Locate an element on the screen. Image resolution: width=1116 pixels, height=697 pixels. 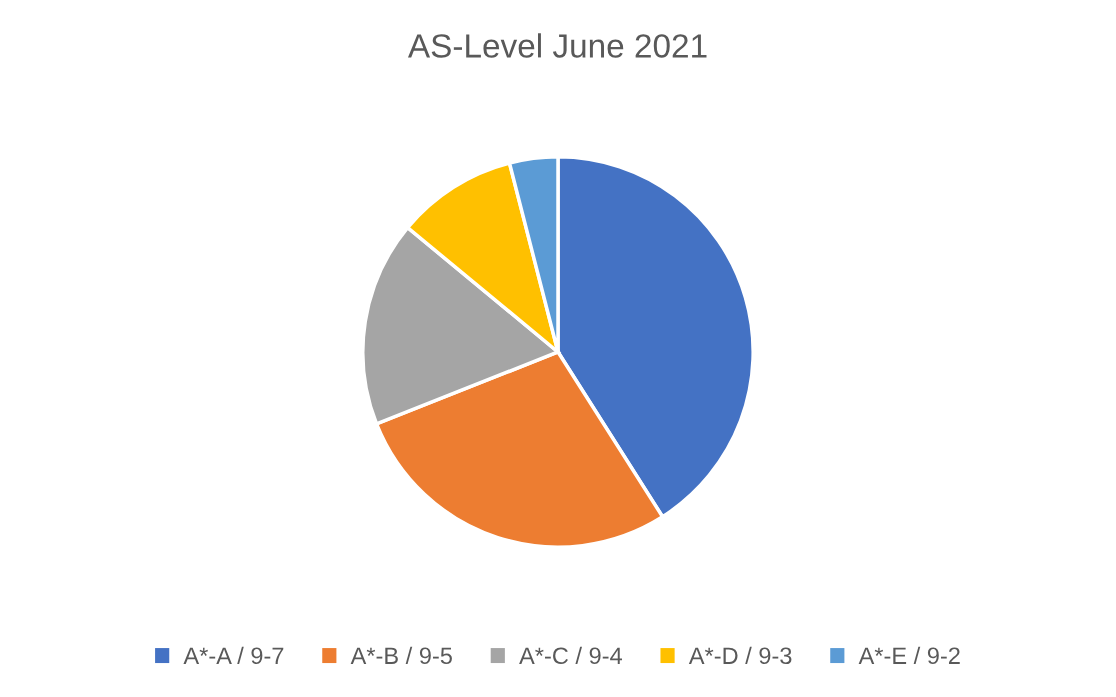
legend-label: A*-D / 9-3 is located at coordinates (740, 655).